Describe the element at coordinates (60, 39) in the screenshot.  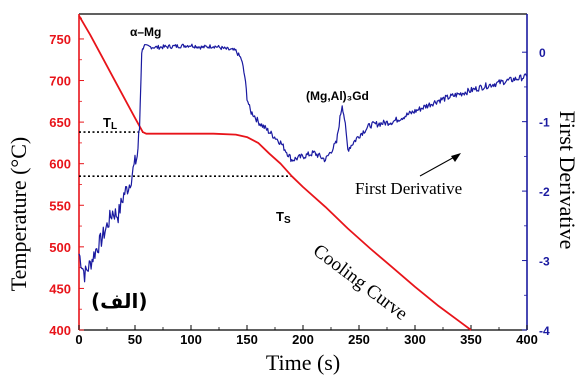
I see `y-left-tick-label-7: 750` at that location.